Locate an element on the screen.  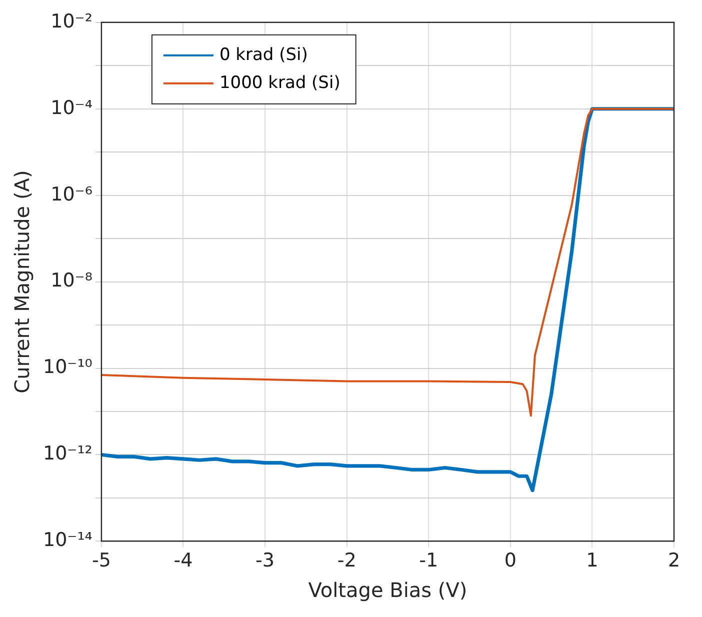
legend-label: 1000 krad (Si) is located at coordinates (279, 82).